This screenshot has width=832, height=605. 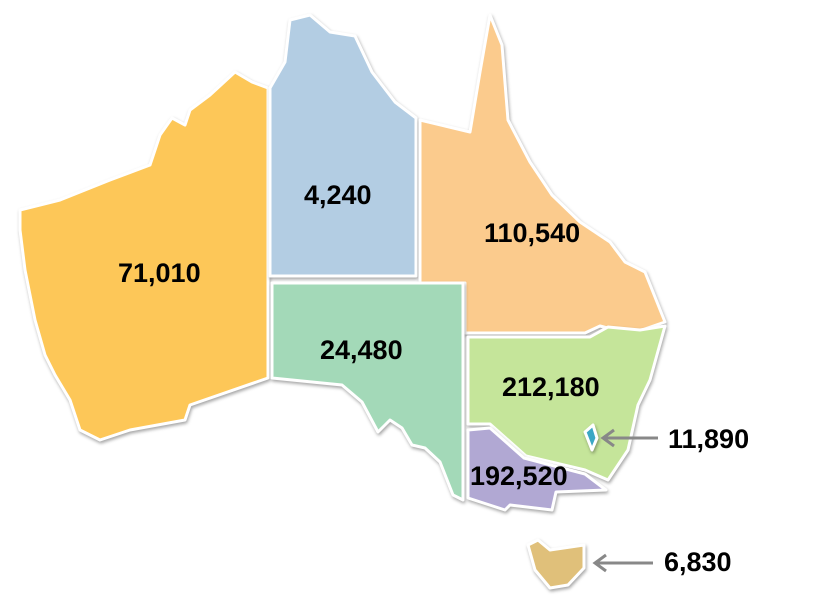 I want to click on region-nt, so click(x=343, y=145).